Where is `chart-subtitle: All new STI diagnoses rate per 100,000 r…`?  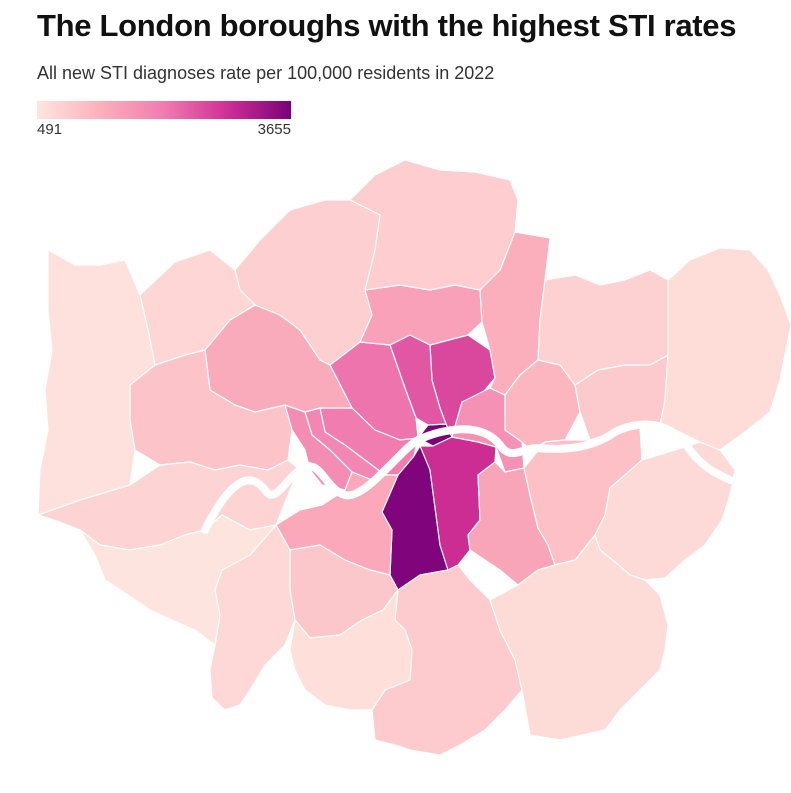 chart-subtitle: All new STI diagnoses rate per 100,000 r… is located at coordinates (266, 73).